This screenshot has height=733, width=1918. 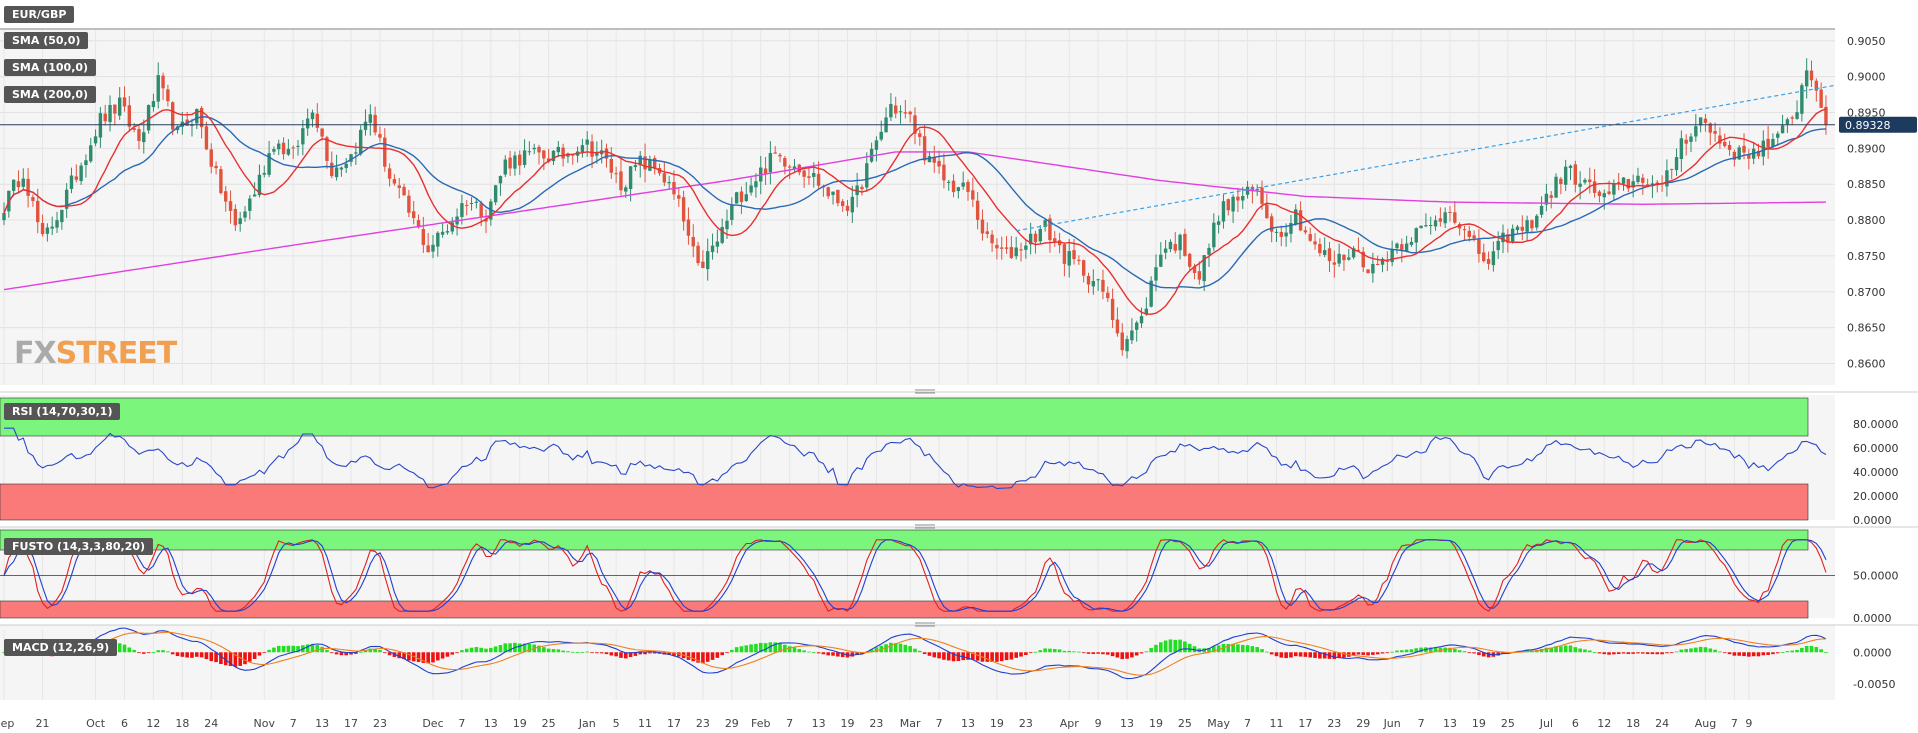 I want to click on macd-label: MACD (12,26,9), so click(x=61, y=647).